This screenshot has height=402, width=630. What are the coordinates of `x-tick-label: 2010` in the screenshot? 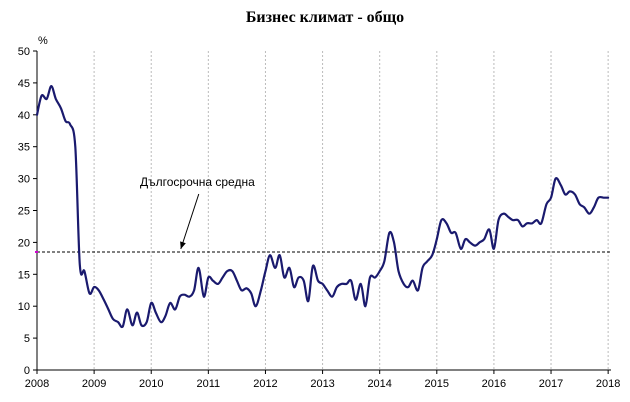 It's located at (151, 384).